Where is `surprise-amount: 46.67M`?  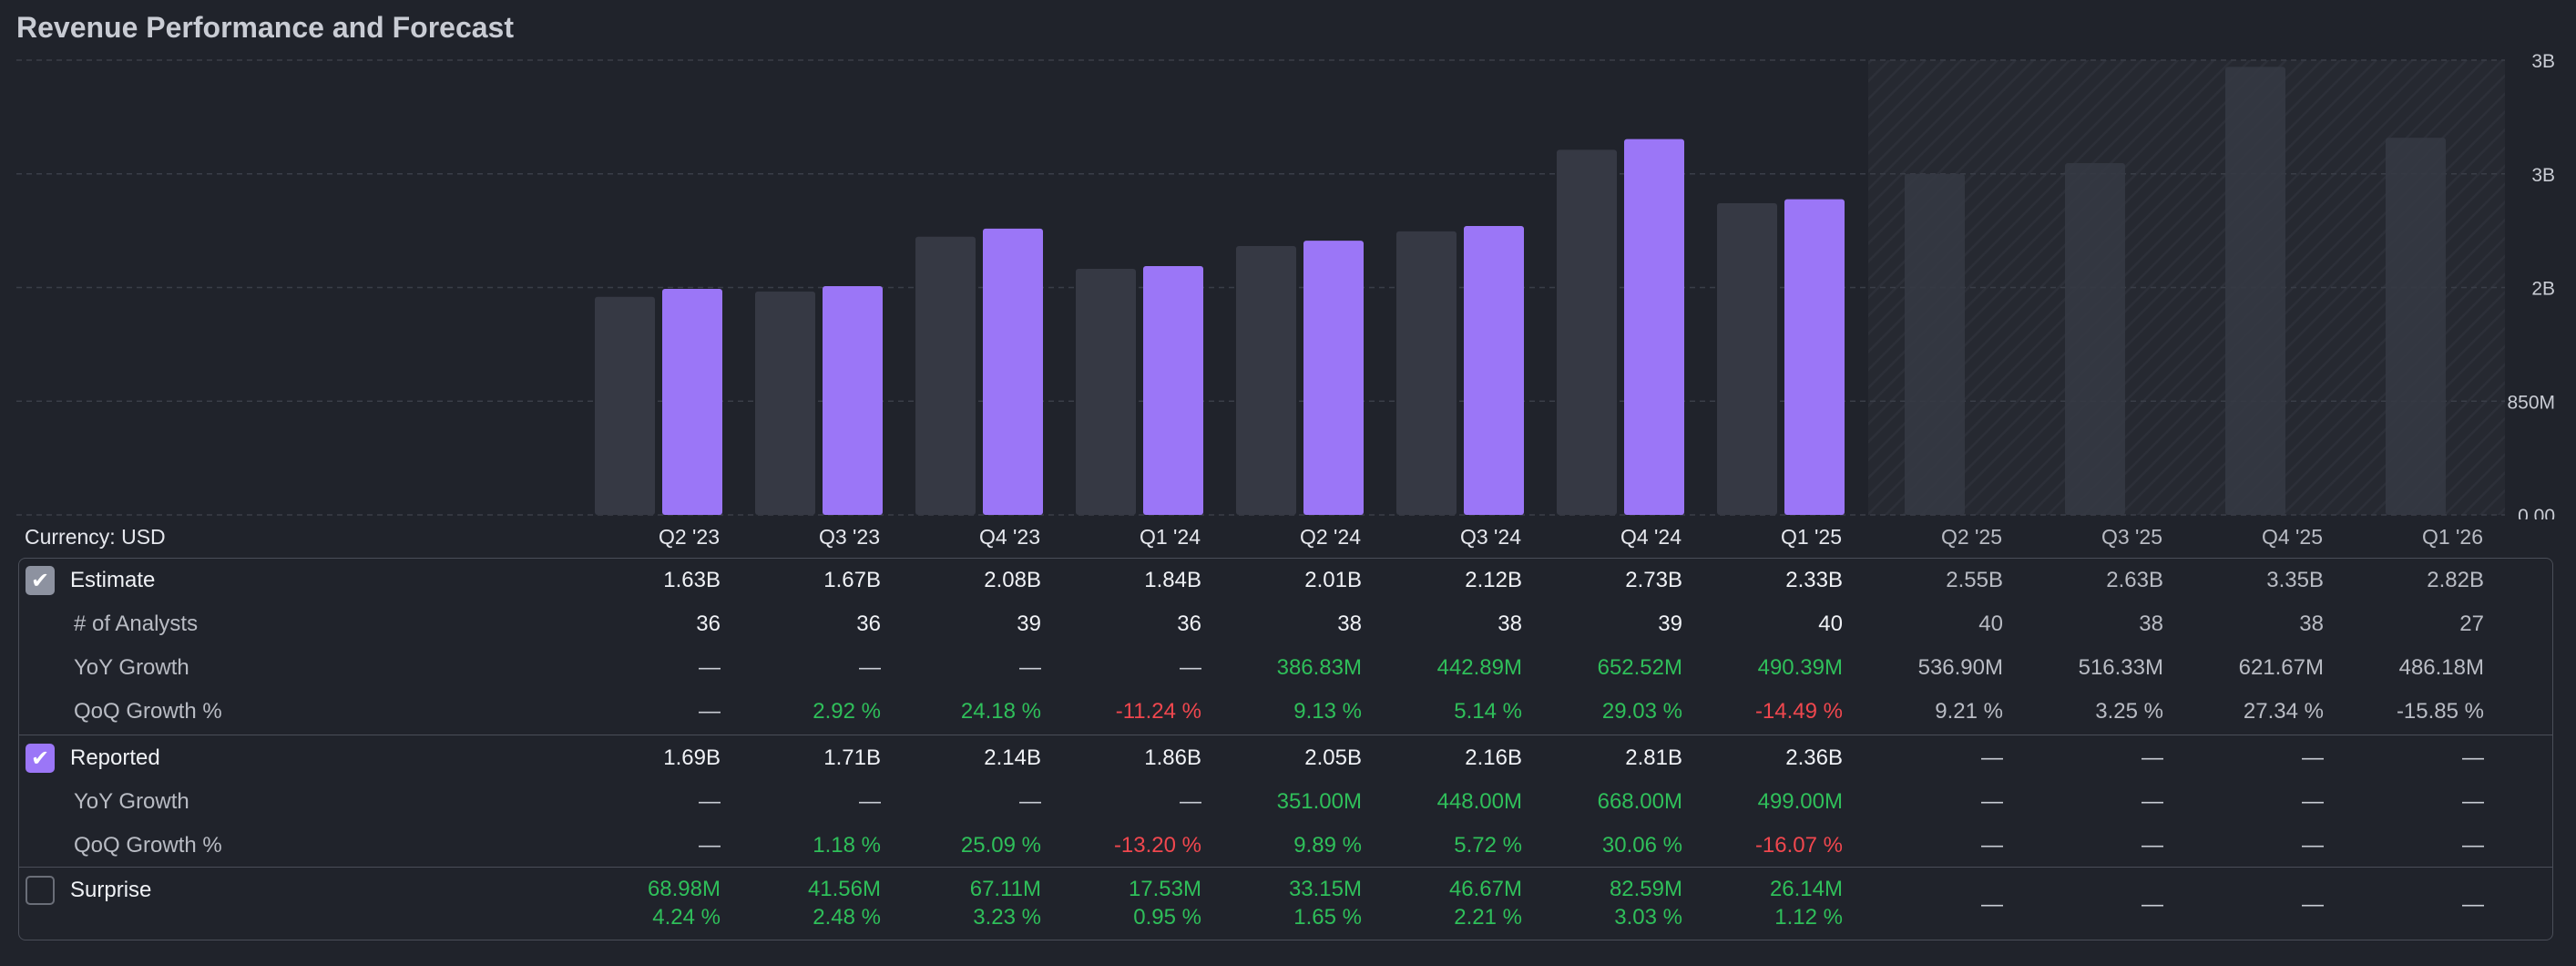 surprise-amount: 46.67M is located at coordinates (1485, 889).